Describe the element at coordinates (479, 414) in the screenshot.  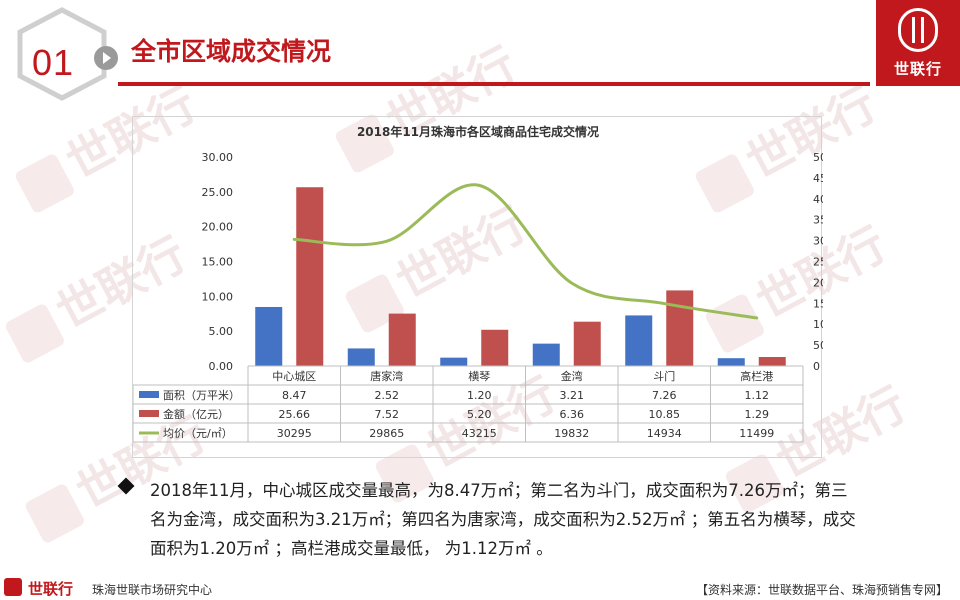
I see `data-label: 5.20` at that location.